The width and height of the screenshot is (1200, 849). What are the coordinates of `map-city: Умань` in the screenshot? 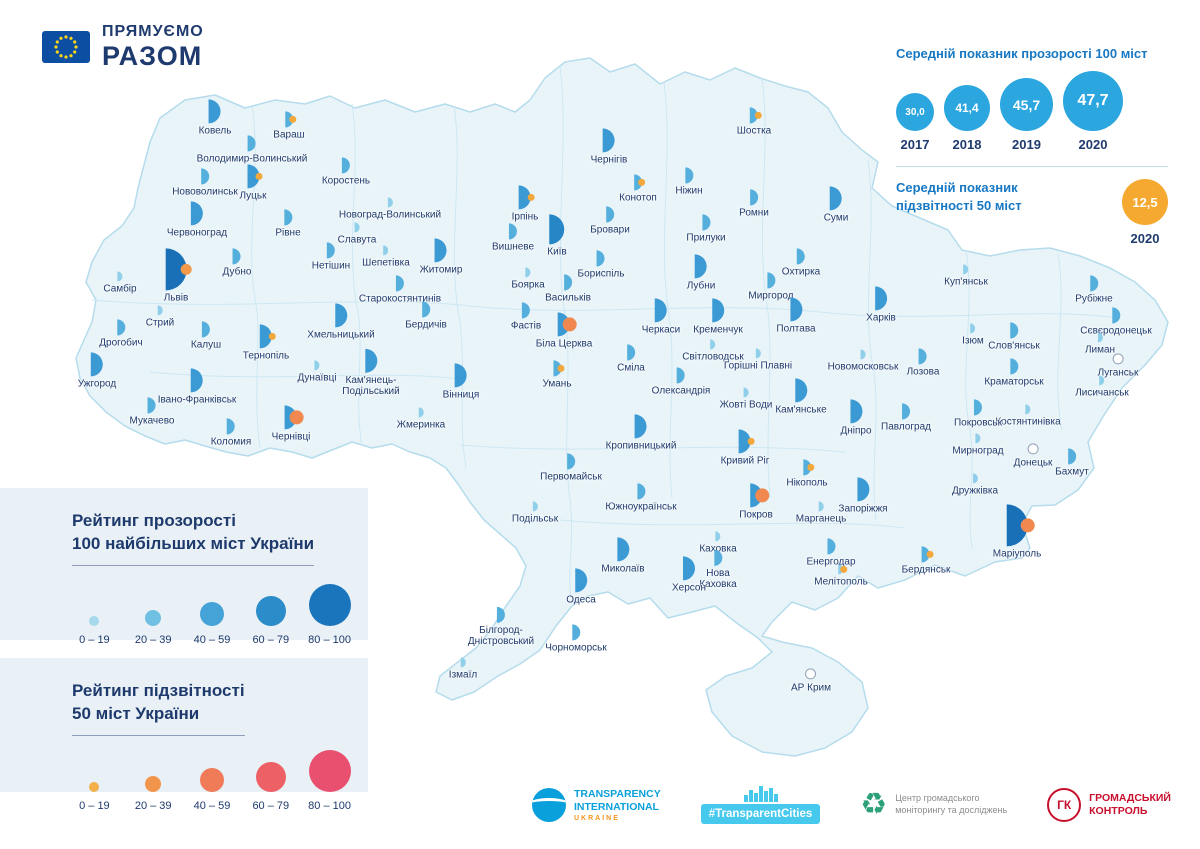 It's located at (557, 374).